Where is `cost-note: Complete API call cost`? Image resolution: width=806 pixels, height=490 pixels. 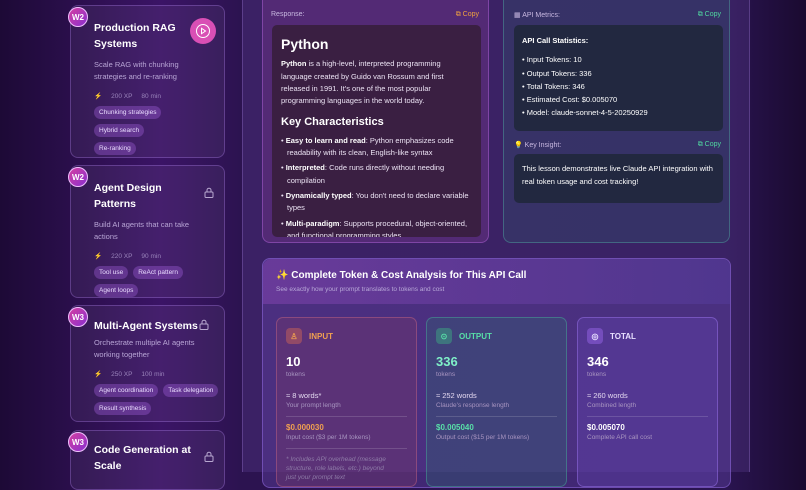
cost-note: Complete API call cost is located at coordinates (620, 437).